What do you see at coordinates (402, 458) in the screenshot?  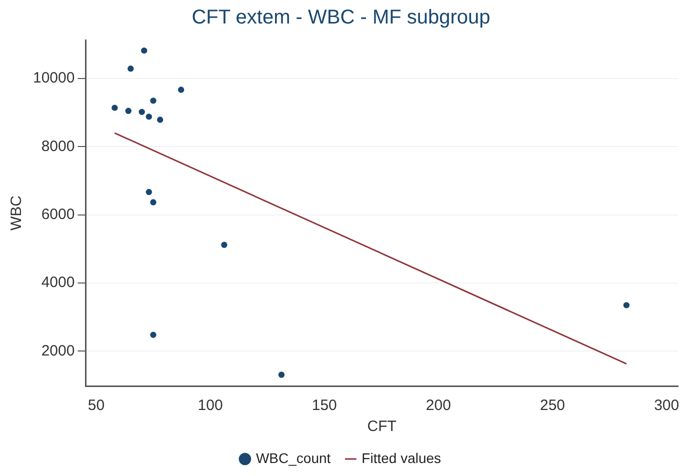 I see `legend-label: Fitted values` at bounding box center [402, 458].